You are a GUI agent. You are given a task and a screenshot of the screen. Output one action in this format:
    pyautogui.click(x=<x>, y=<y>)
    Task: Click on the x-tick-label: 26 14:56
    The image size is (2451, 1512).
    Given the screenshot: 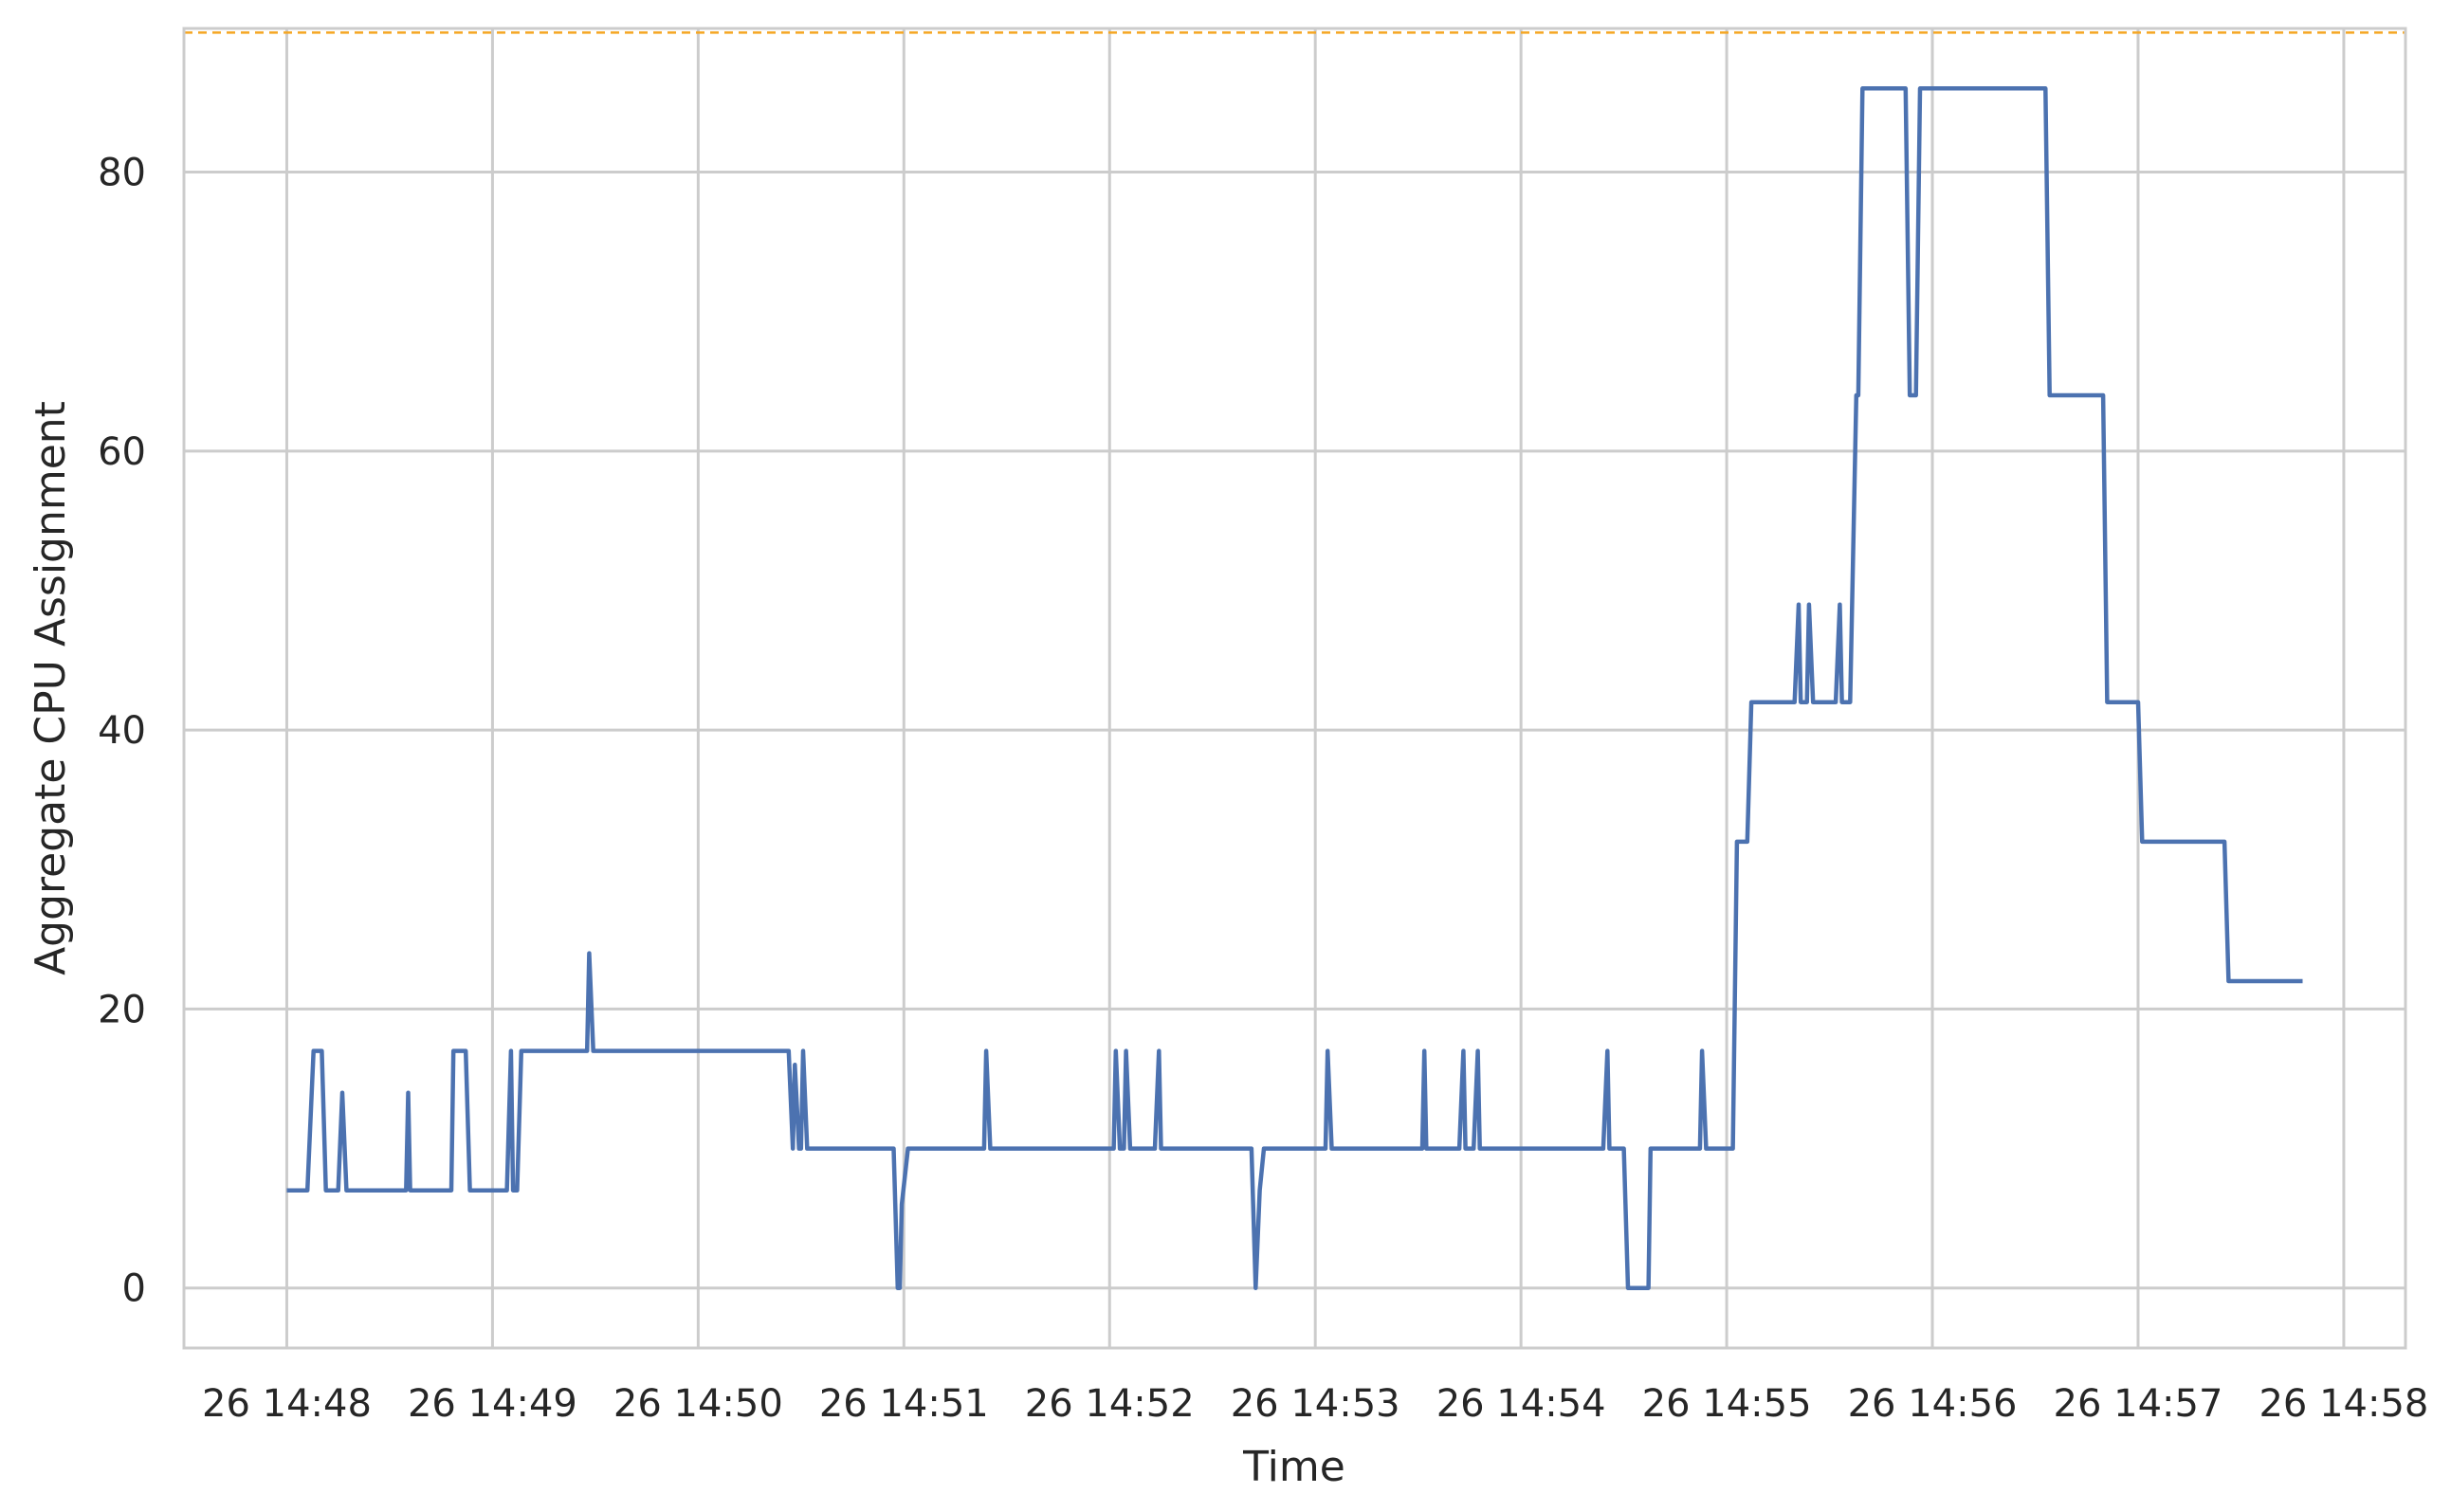 What is the action you would take?
    pyautogui.click(x=1933, y=1404)
    